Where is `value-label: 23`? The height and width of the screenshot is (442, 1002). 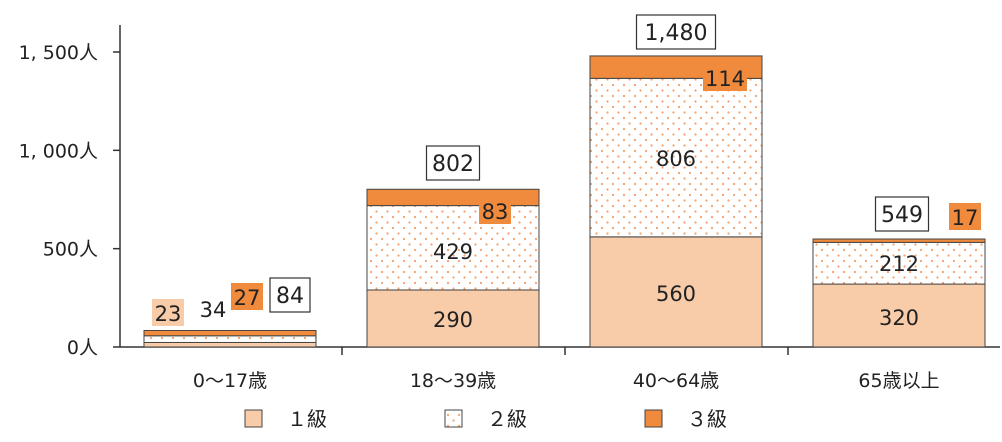
value-label: 23 is located at coordinates (168, 314).